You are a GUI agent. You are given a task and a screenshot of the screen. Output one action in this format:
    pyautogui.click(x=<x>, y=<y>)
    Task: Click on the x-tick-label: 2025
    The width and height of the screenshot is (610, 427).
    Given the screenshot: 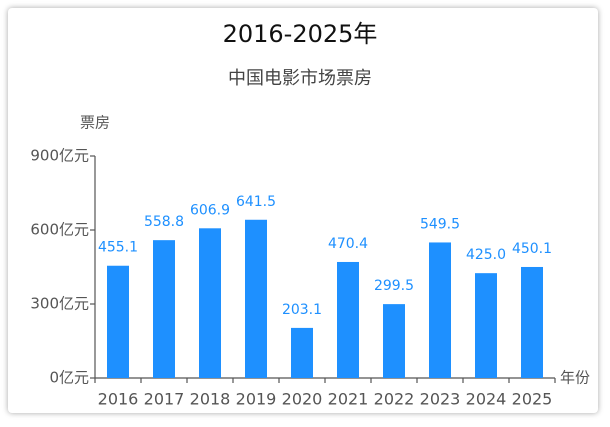 What is the action you would take?
    pyautogui.click(x=532, y=399)
    